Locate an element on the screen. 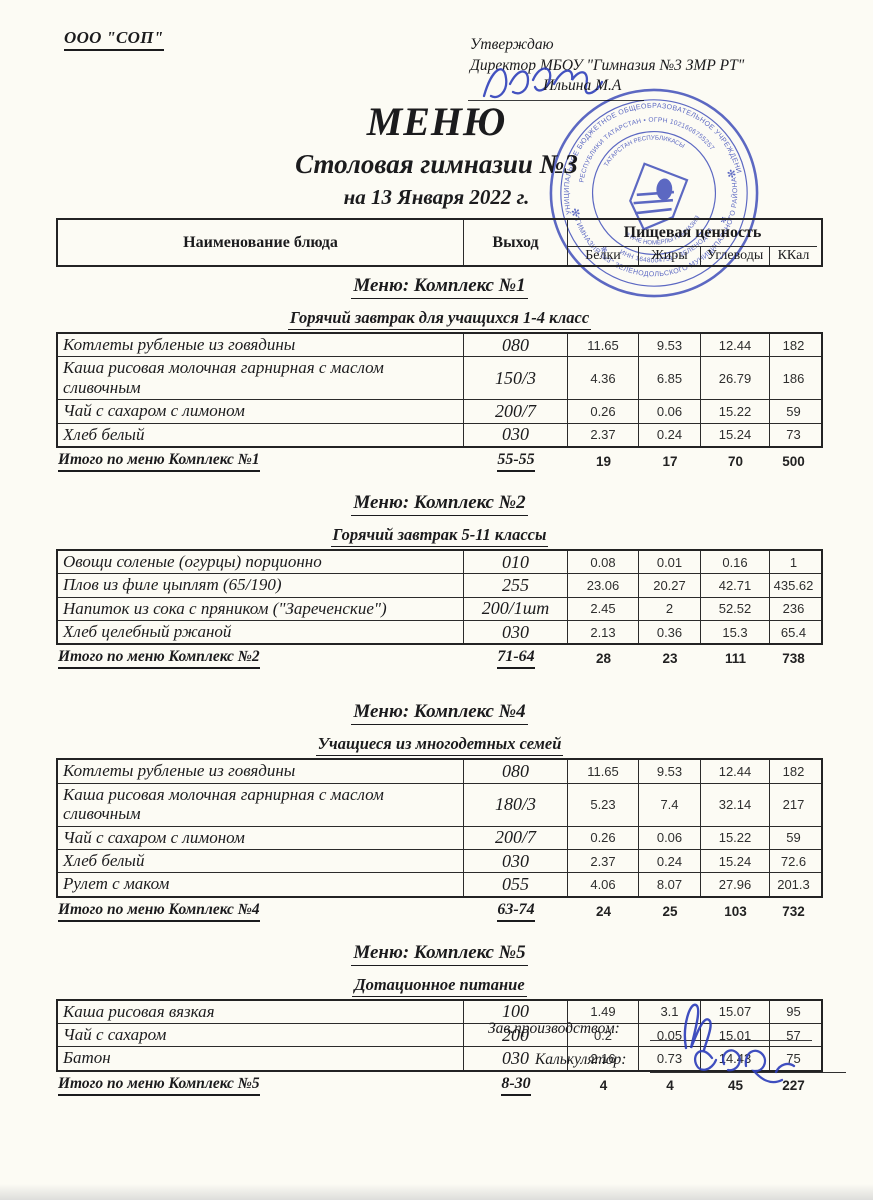 The height and width of the screenshot is (1200, 873). kcal-value: 95 is located at coordinates (793, 1012).